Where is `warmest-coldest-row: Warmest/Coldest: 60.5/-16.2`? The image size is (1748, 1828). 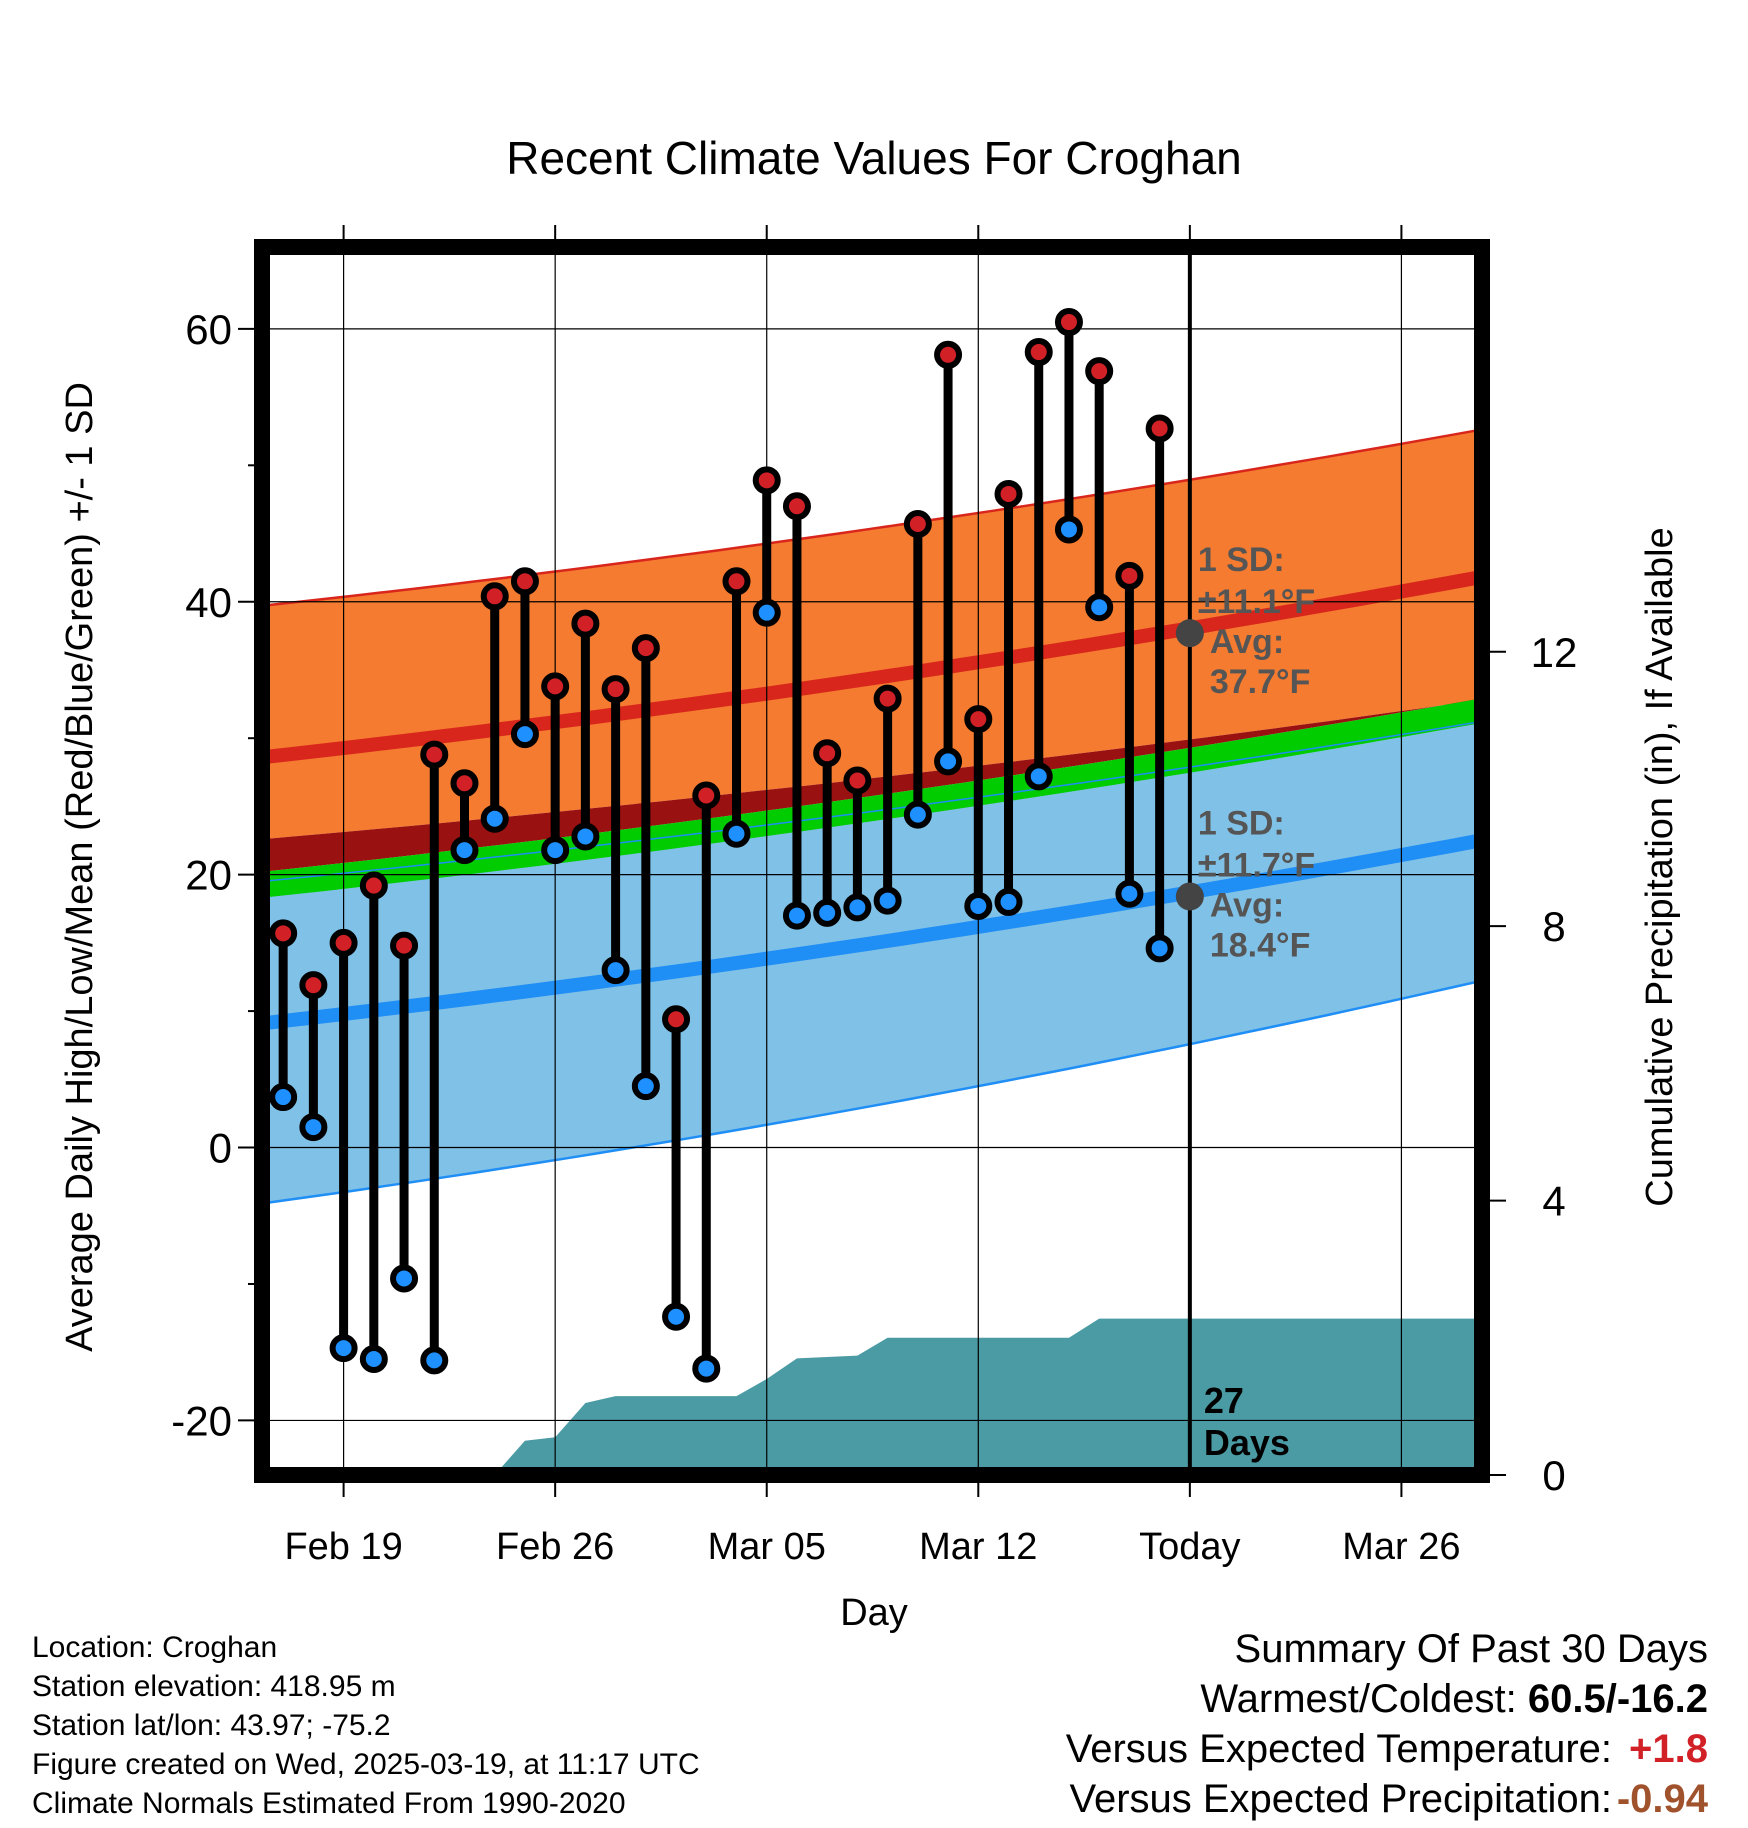 warmest-coldest-row: Warmest/Coldest: 60.5/-16.2 is located at coordinates (1387, 1699).